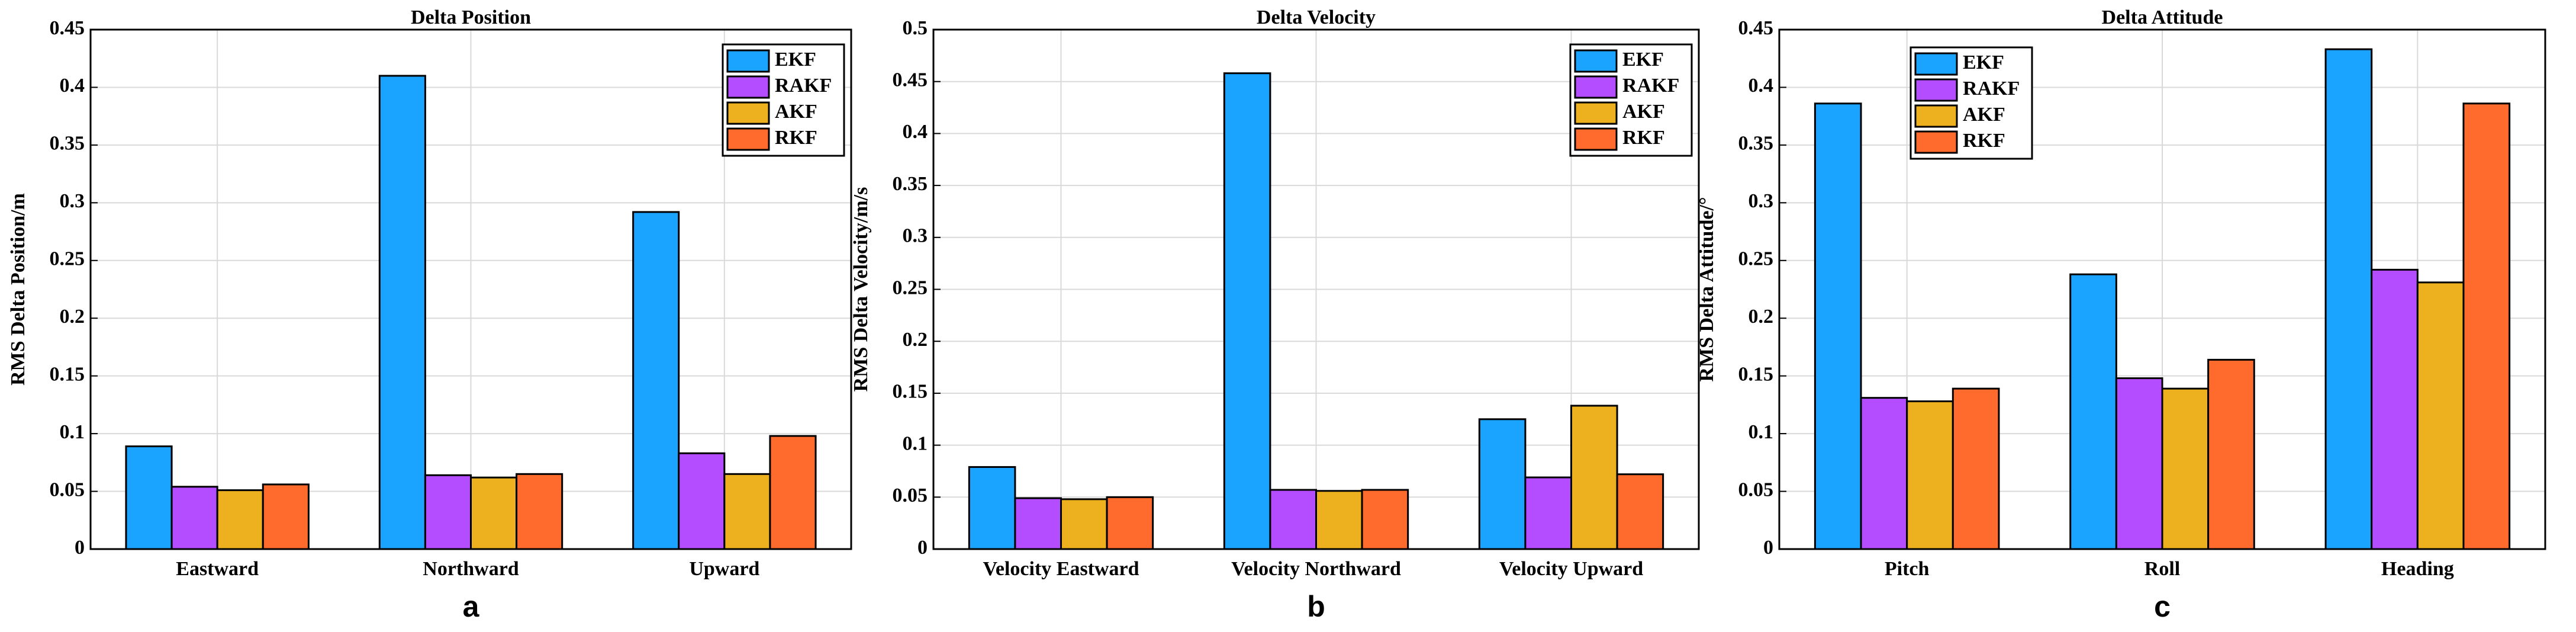 This screenshot has width=2576, height=632. Describe the element at coordinates (2418, 569) in the screenshot. I see `x-tick-label: Heading` at that location.